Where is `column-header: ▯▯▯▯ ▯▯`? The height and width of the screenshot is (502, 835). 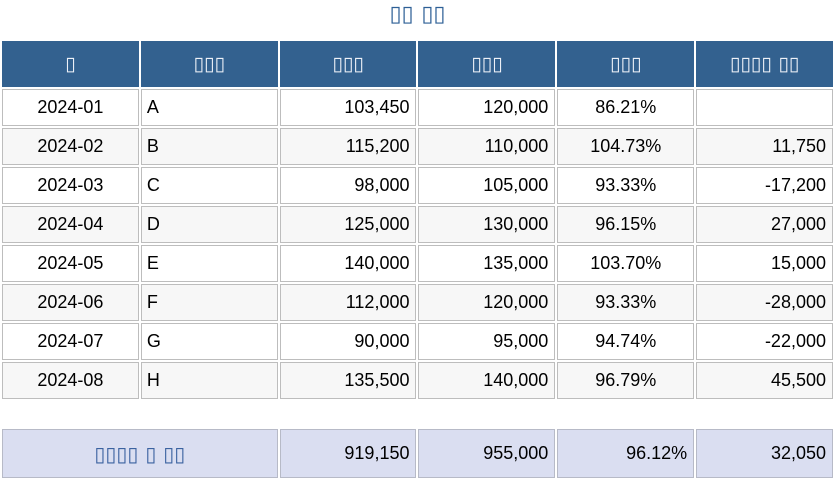
column-header: ▯▯▯▯ ▯▯ is located at coordinates (764, 64).